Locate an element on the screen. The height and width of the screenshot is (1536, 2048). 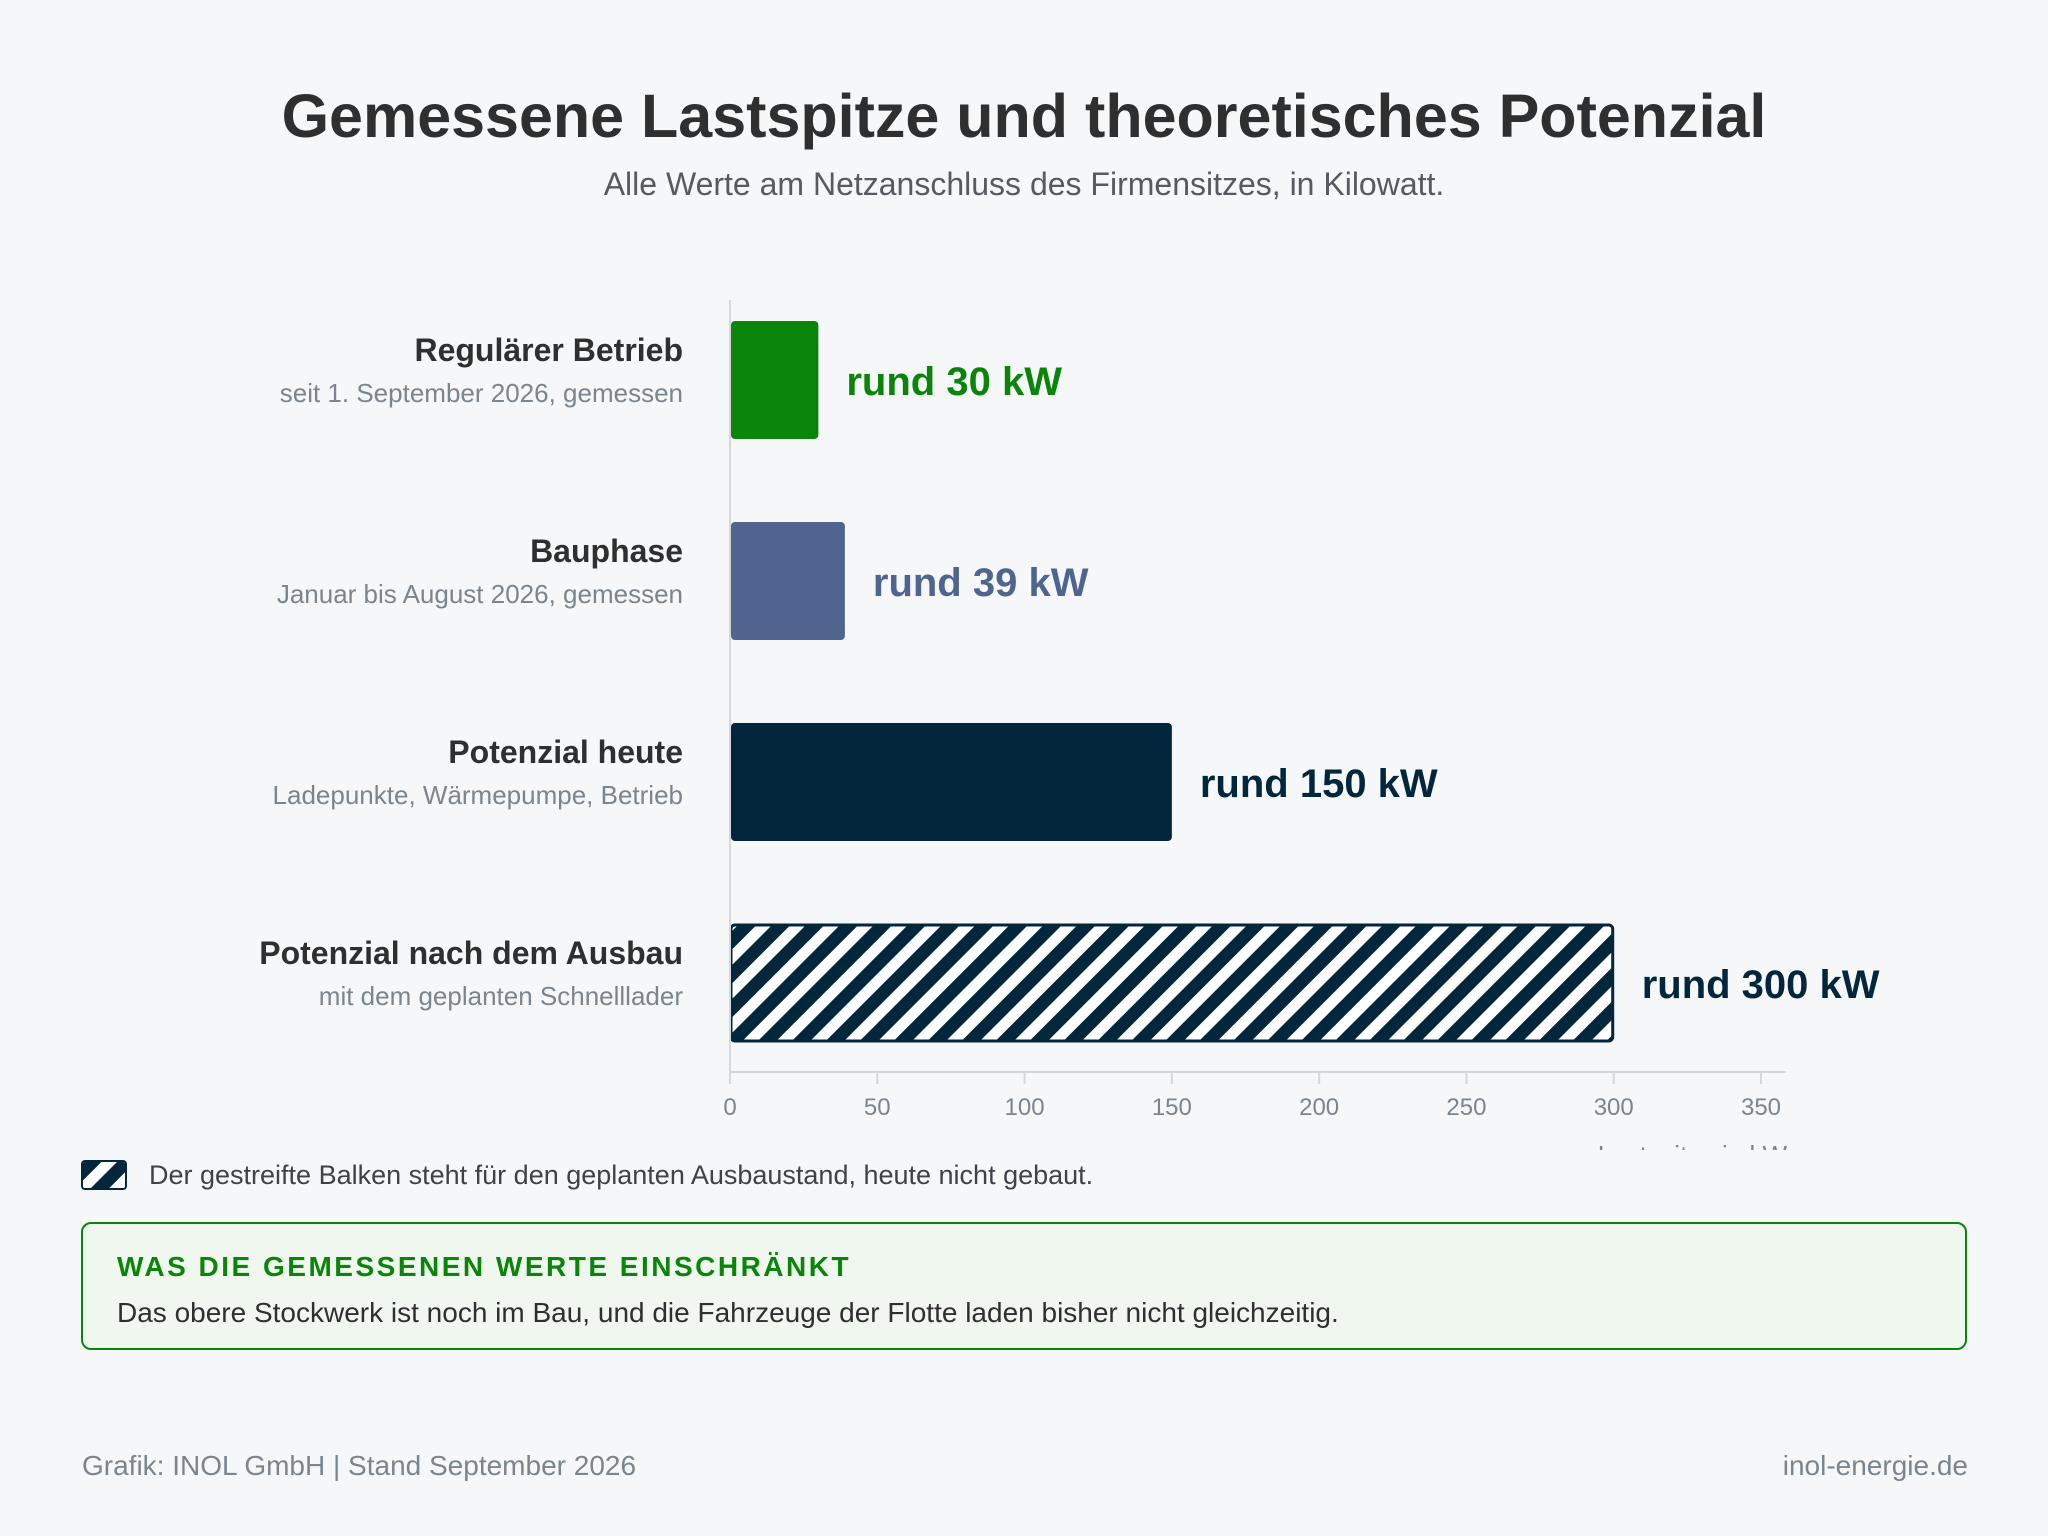
x-tick-label: 200 is located at coordinates (1319, 1107).